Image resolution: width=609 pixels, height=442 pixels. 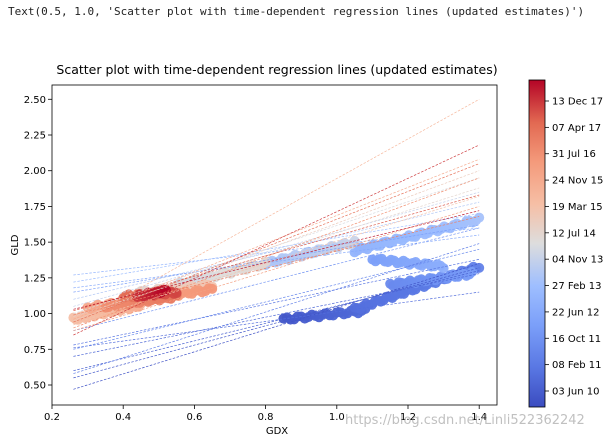 I want to click on colorbar-tick-label: 27 Feb 13, so click(x=577, y=286).